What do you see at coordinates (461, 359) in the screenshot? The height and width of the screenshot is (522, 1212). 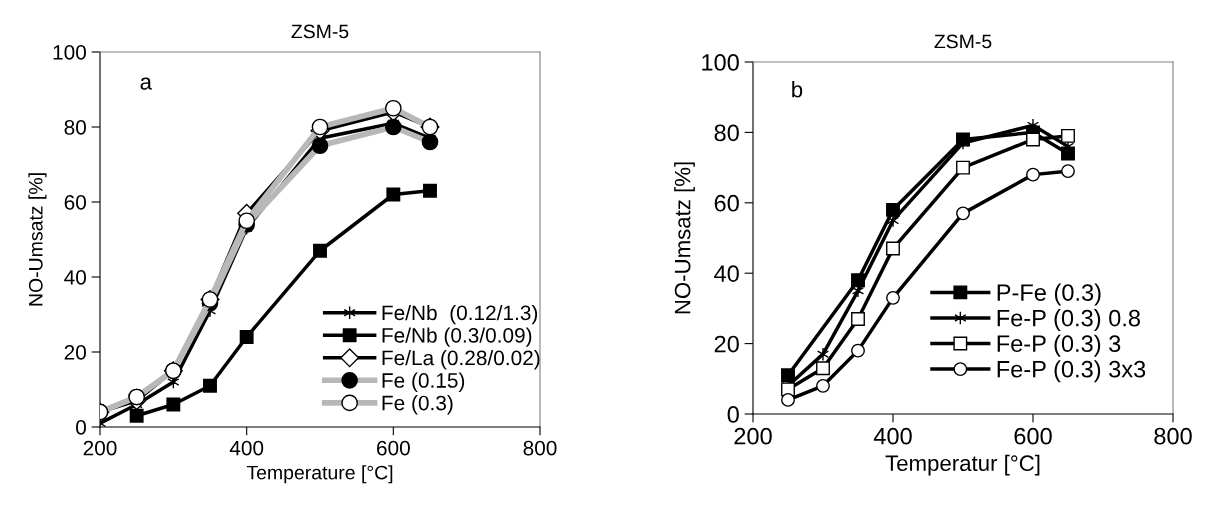 I see `legend-label: Fe/La (0.28/0.02)` at bounding box center [461, 359].